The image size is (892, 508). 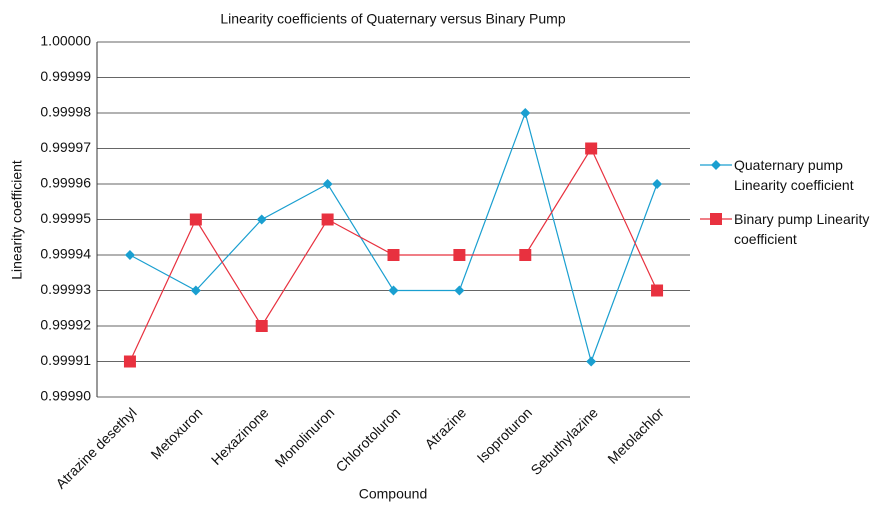 I want to click on x-tick-label: Hexazinone, so click(x=240, y=436).